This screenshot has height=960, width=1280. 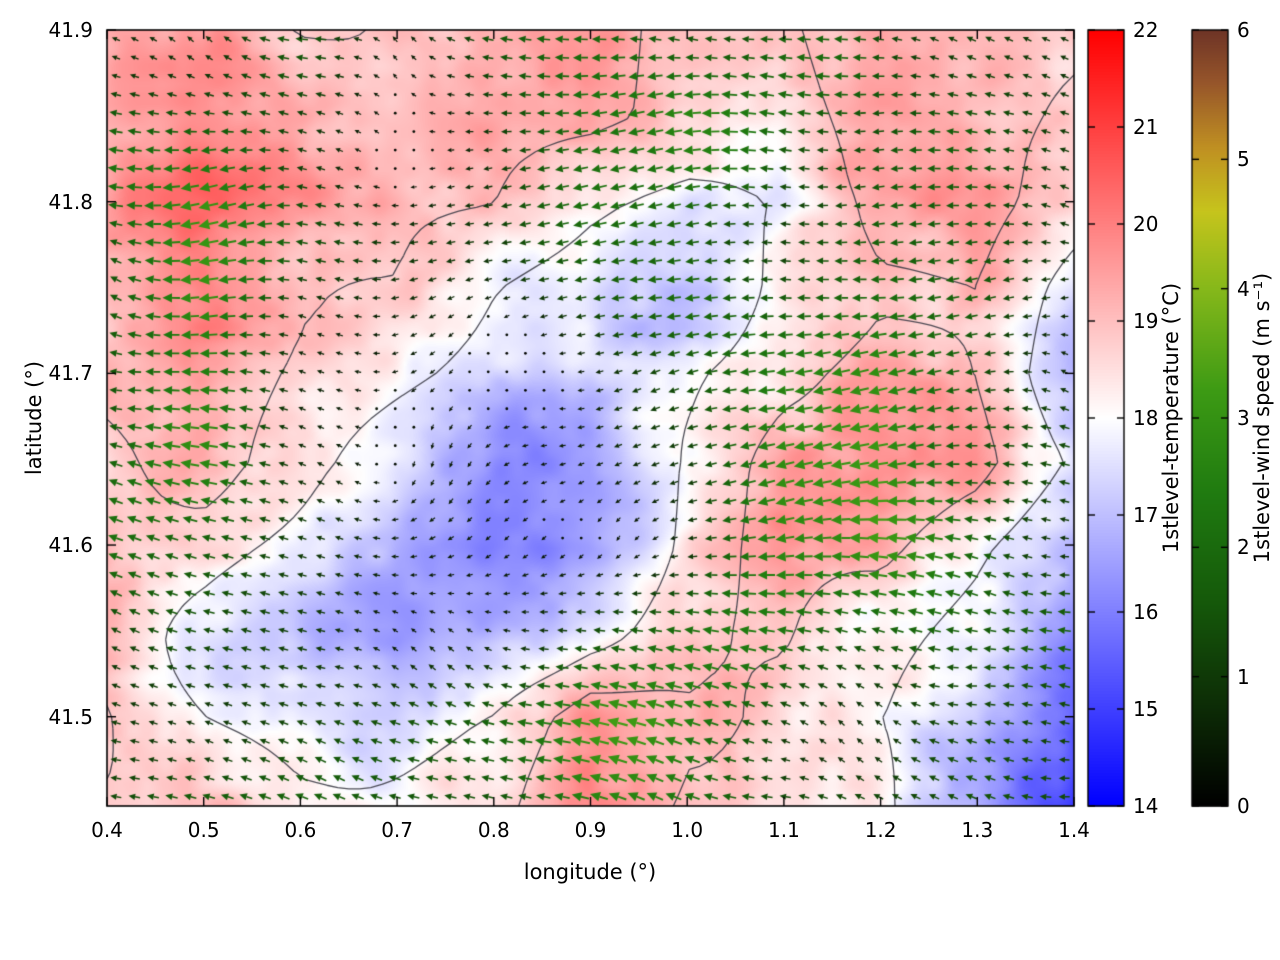 I want to click on wind-colorbar-tick-label: 4, so click(x=1243, y=288).